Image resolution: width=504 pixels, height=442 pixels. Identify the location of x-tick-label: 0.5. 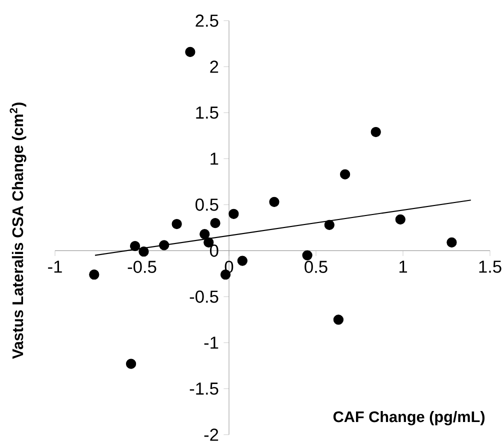
(316, 267).